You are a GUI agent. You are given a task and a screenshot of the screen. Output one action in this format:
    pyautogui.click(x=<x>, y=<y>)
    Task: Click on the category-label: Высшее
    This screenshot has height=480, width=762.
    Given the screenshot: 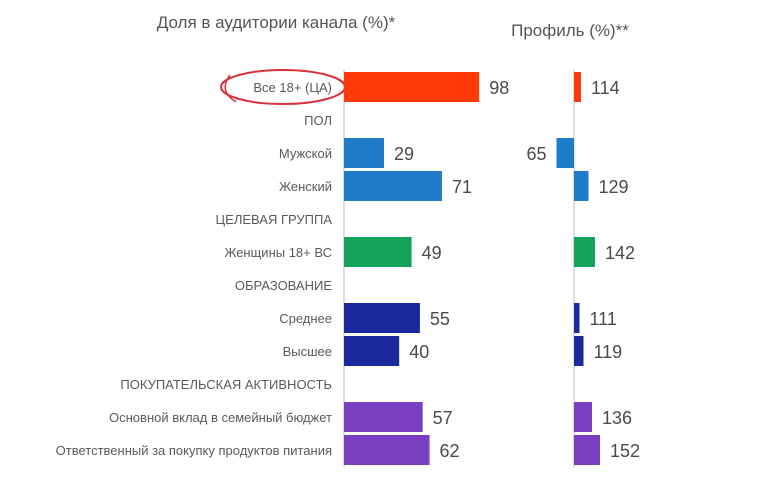 What is the action you would take?
    pyautogui.click(x=307, y=351)
    